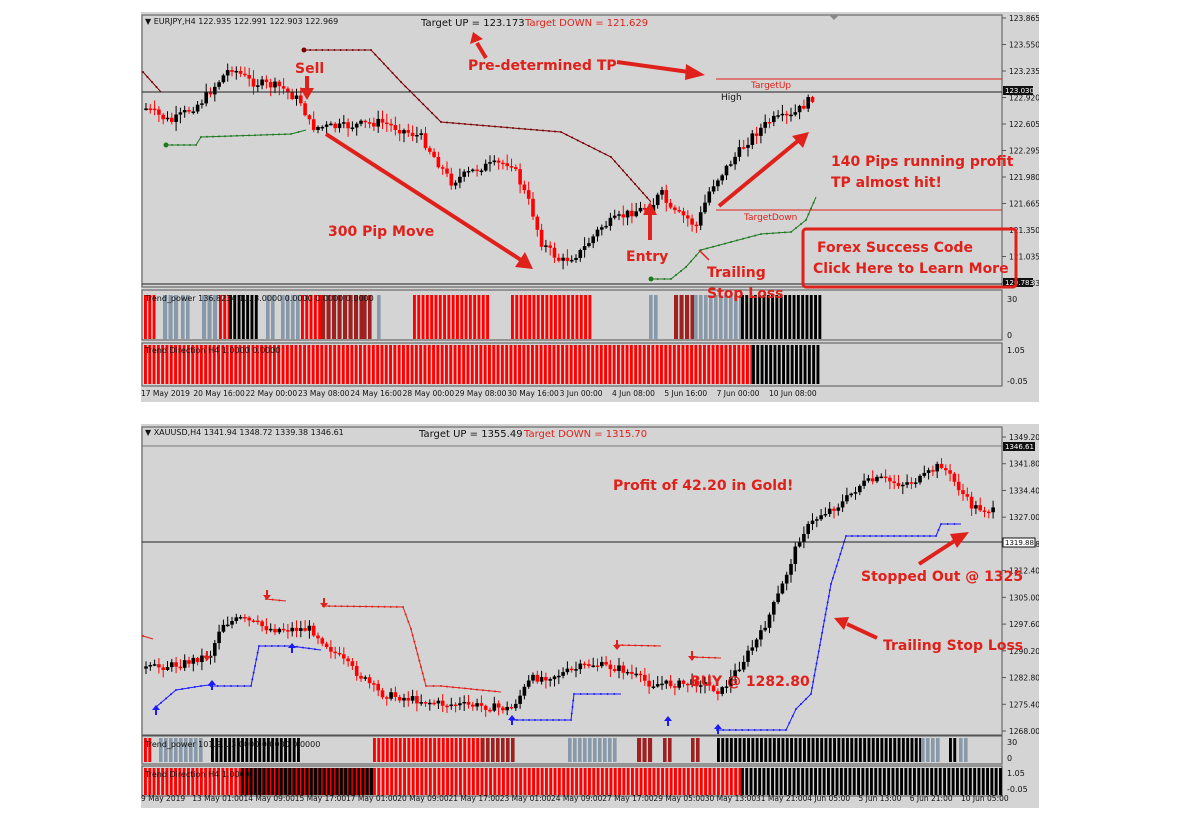 This screenshot has width=1180, height=822. What do you see at coordinates (704, 255) in the screenshot?
I see `trailing-pointer` at bounding box center [704, 255].